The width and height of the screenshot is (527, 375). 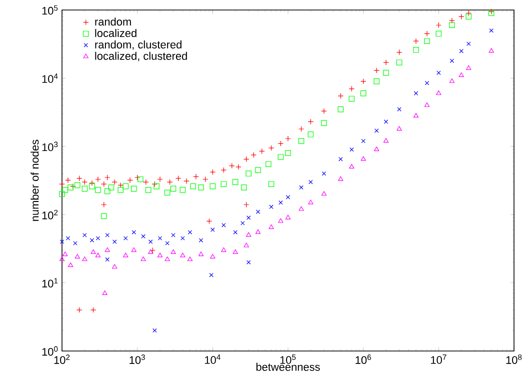 What do you see at coordinates (50, 215) in the screenshot?
I see `y-tick-label: 10$^{2}$` at bounding box center [50, 215].